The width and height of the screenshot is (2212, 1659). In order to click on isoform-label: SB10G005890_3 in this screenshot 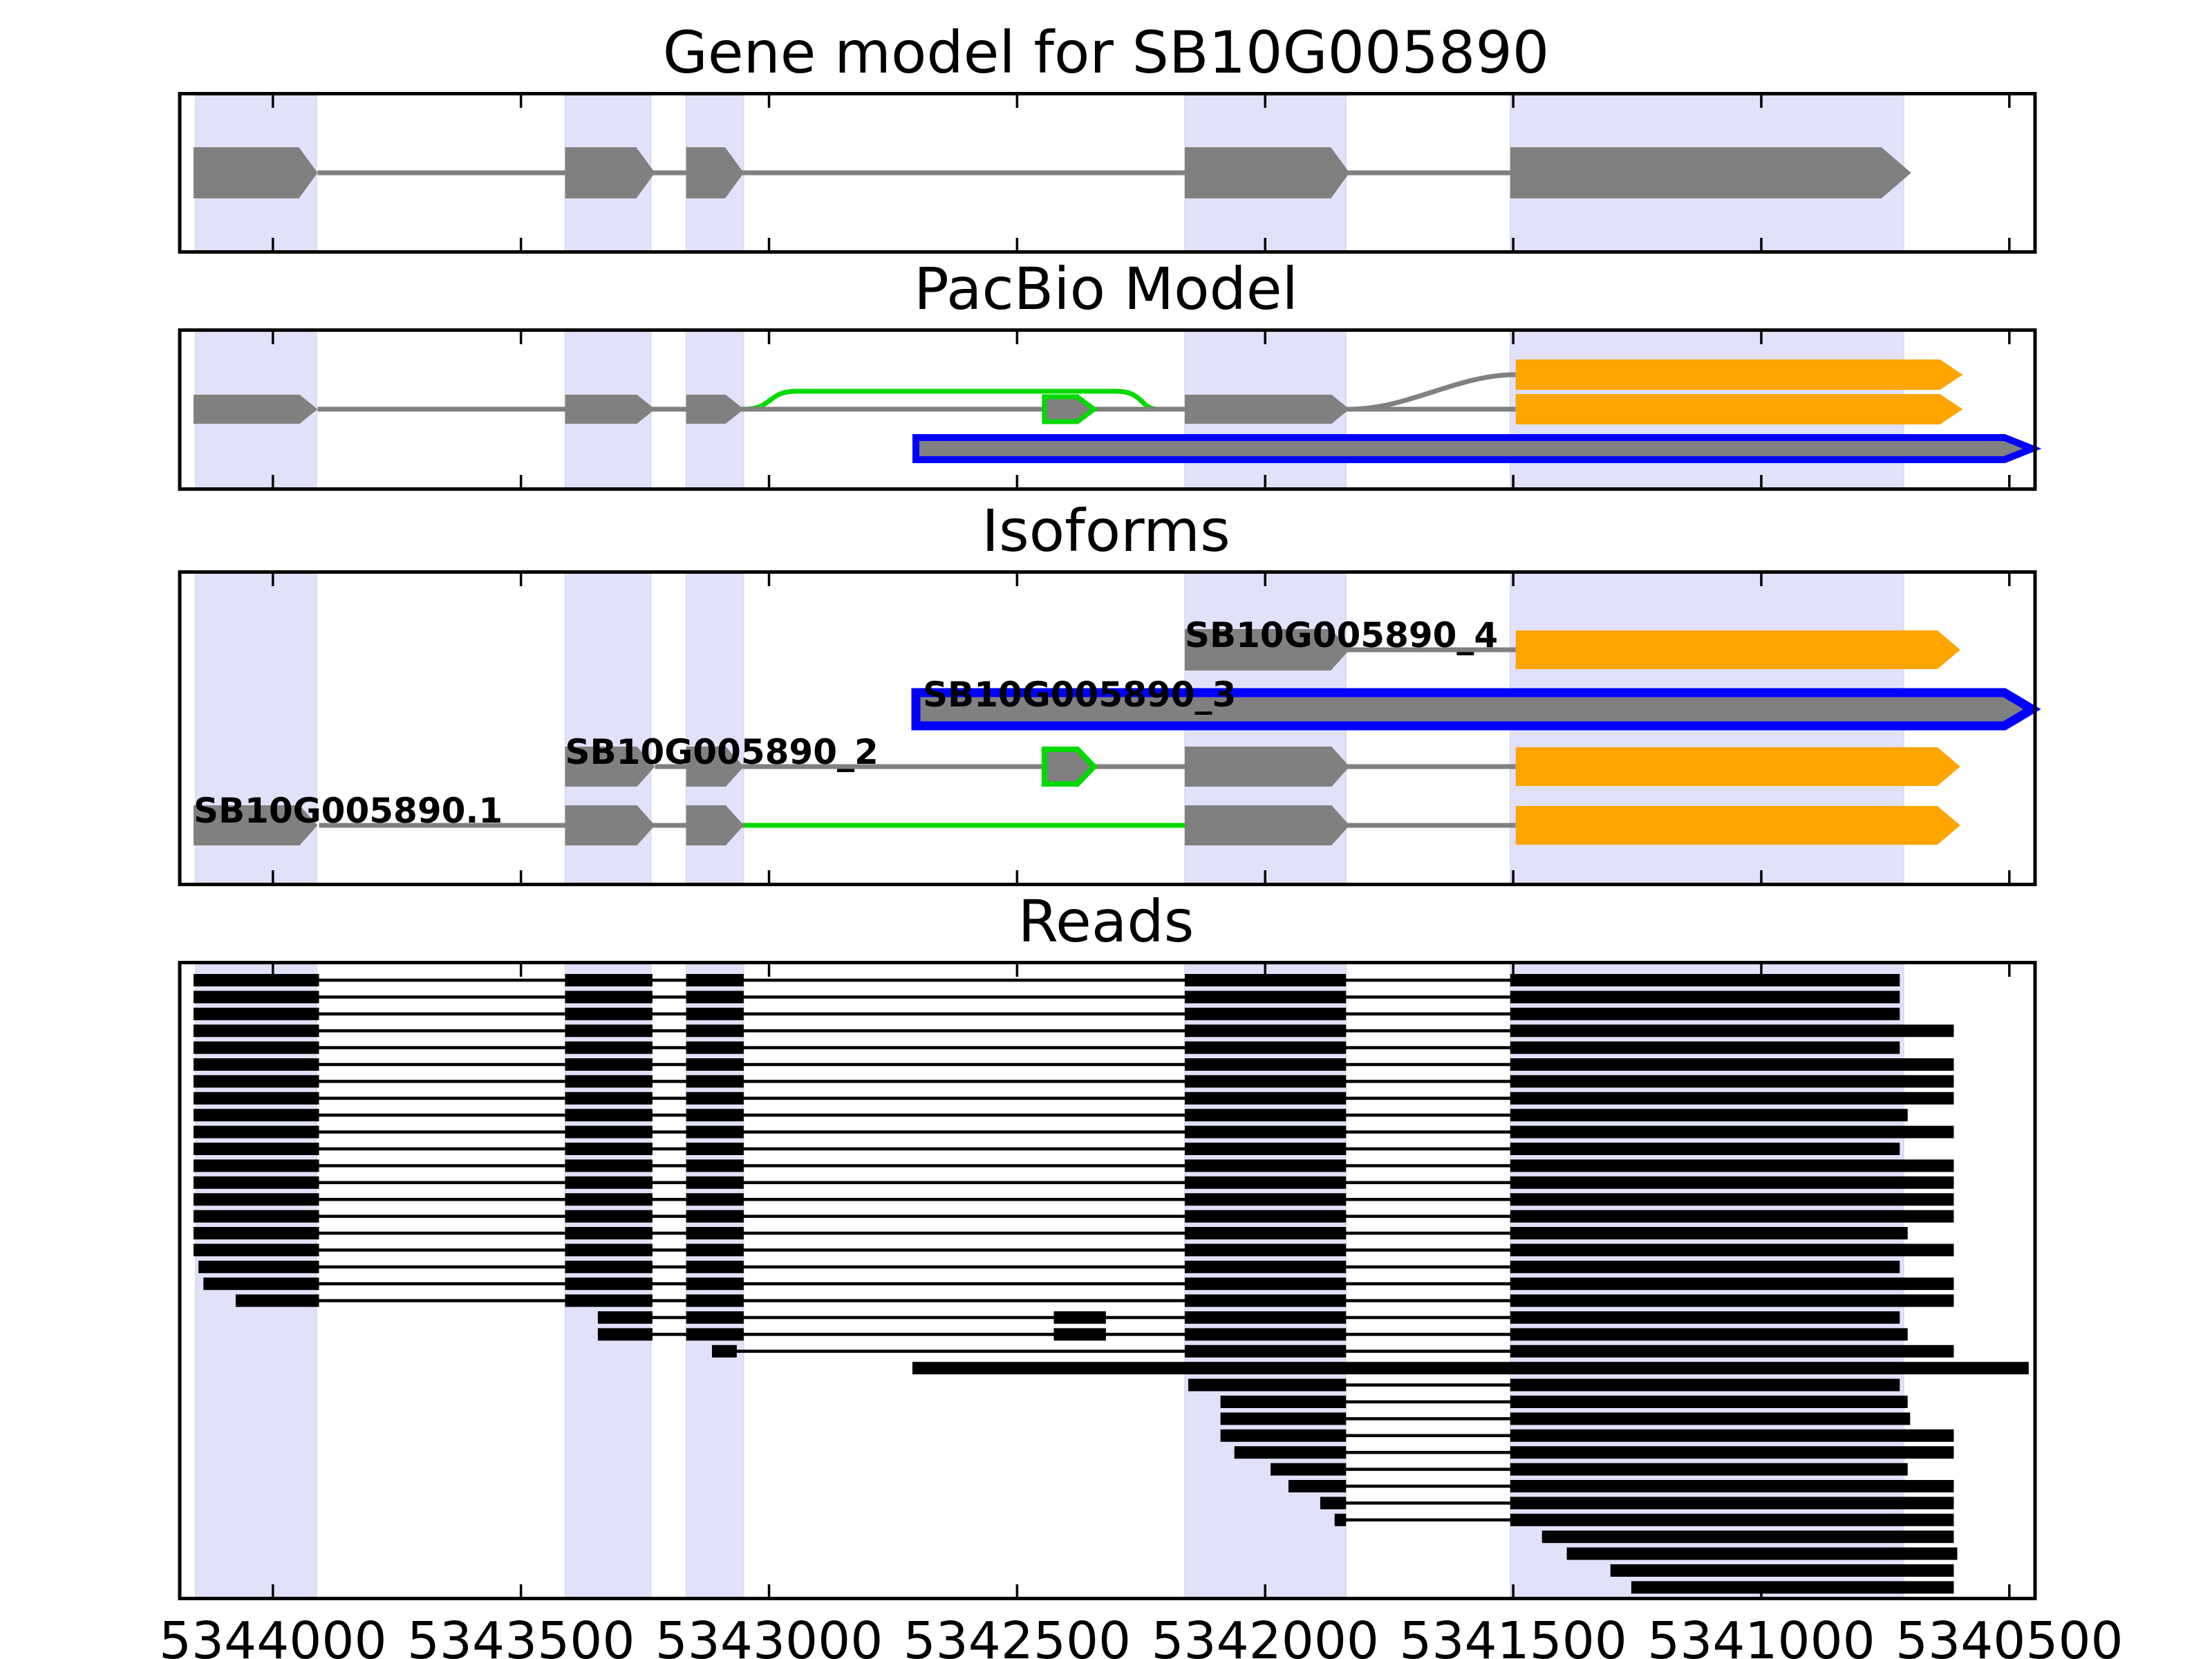, I will do `click(1079, 695)`.